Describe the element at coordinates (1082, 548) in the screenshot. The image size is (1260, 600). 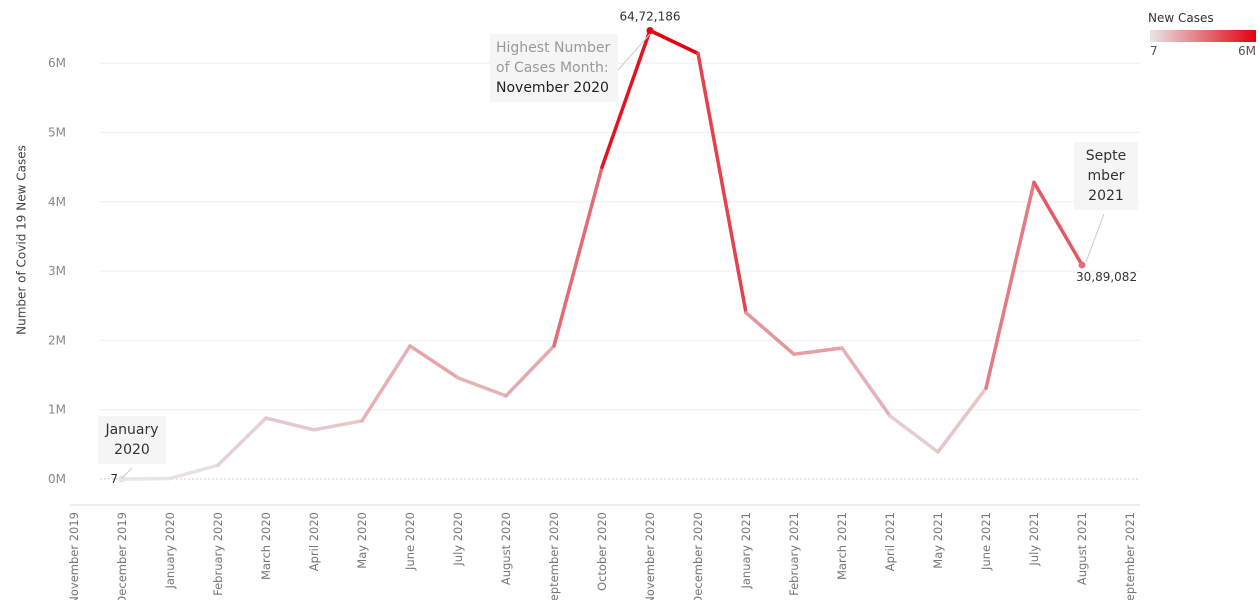
I see `x-tick-label: August 2021` at that location.